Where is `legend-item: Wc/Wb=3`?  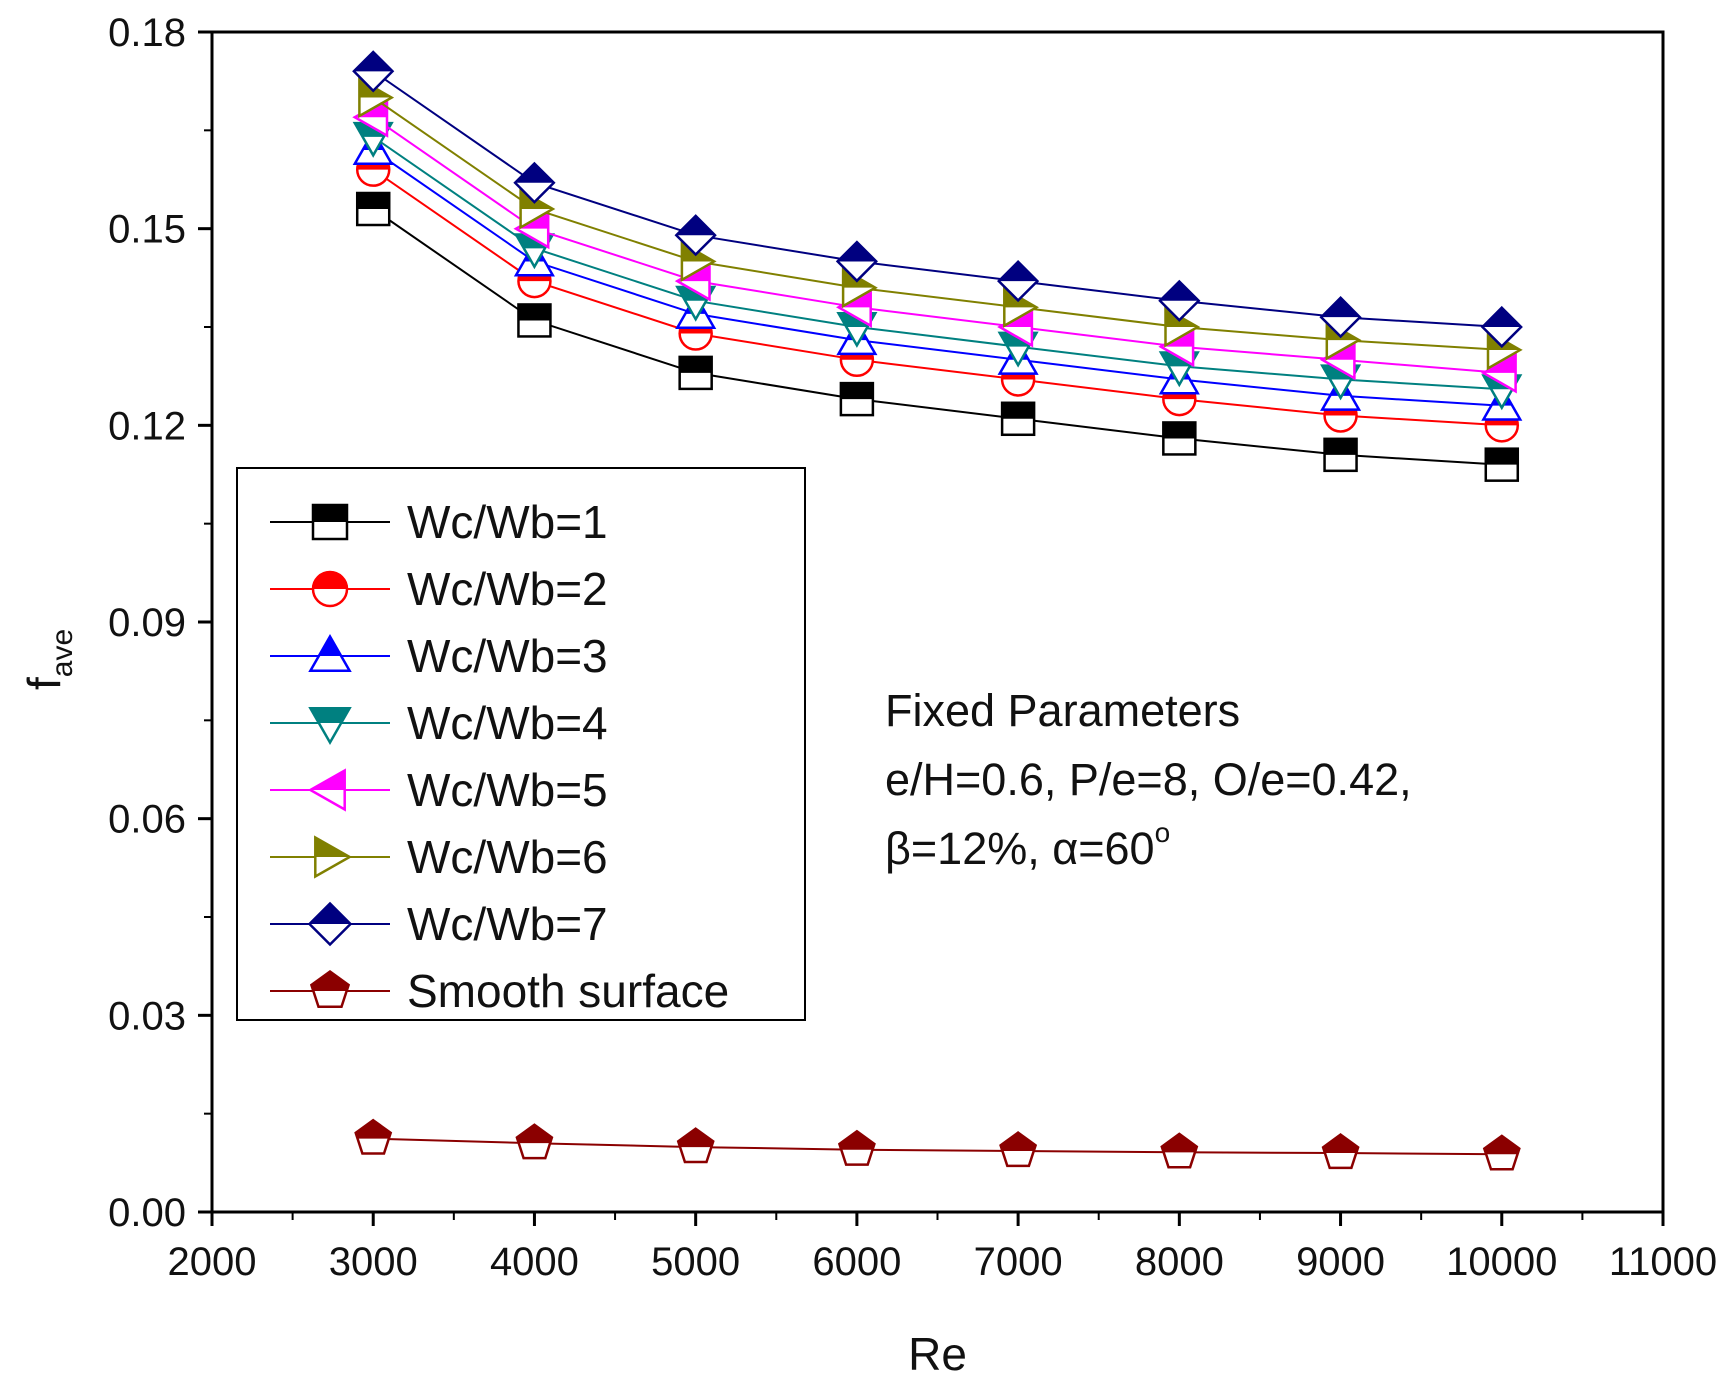
legend-item: Wc/Wb=3 is located at coordinates (439, 656).